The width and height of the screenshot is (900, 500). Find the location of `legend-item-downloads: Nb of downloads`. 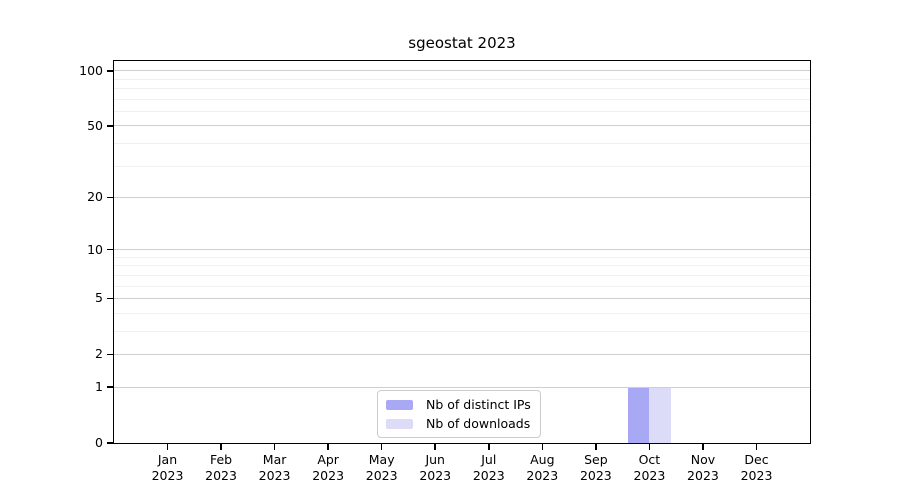

legend-item-downloads: Nb of downloads is located at coordinates (458, 423).